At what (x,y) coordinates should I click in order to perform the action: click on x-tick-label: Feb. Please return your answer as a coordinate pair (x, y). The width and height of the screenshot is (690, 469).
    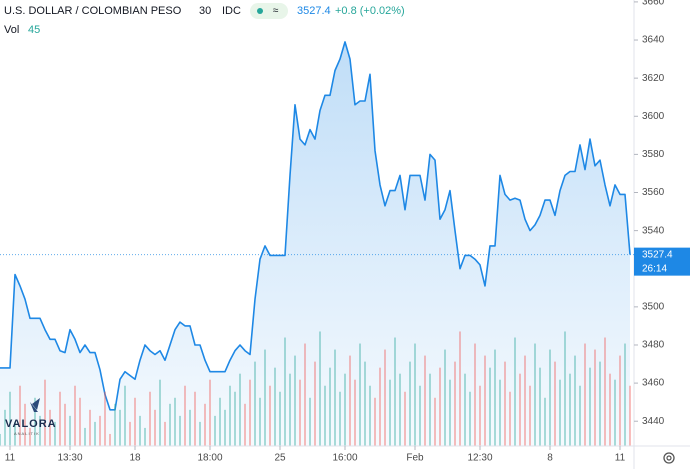
    Looking at the image, I should click on (415, 458).